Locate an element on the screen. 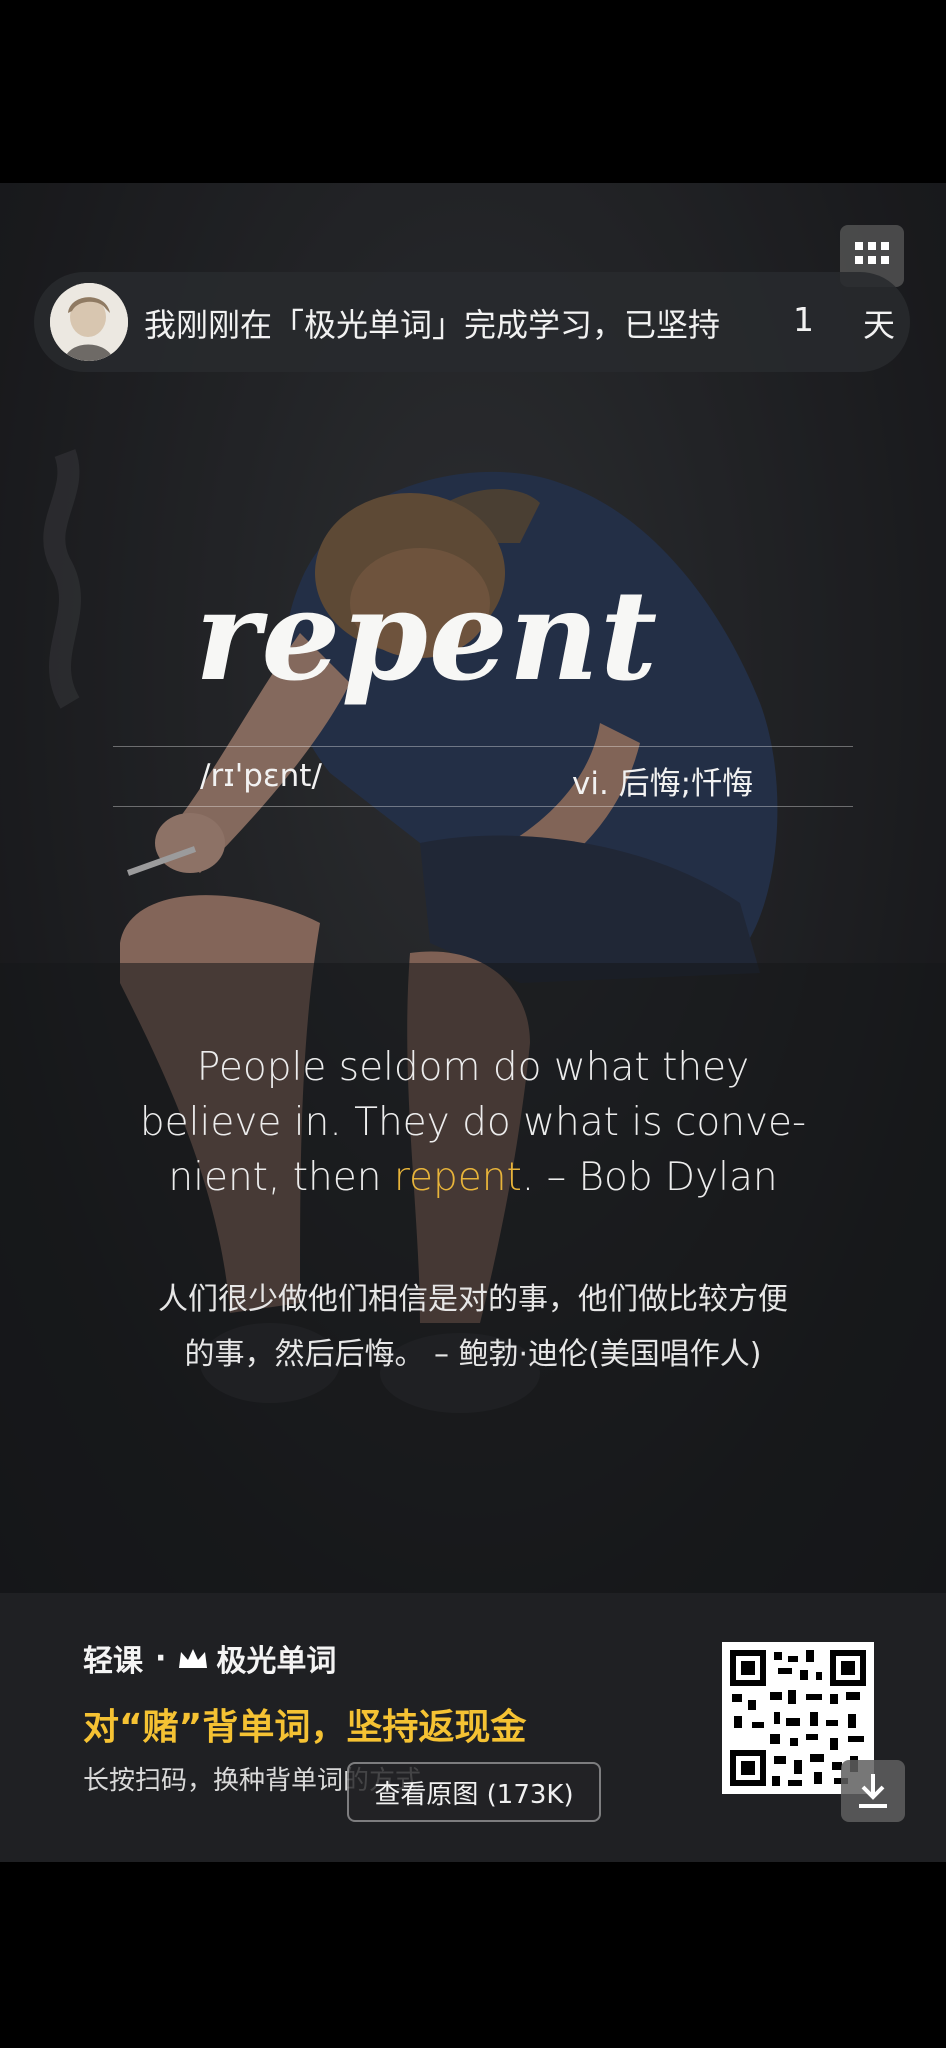 The width and height of the screenshot is (946, 2048). quote-highlight-word: repent is located at coordinates (457, 1177).